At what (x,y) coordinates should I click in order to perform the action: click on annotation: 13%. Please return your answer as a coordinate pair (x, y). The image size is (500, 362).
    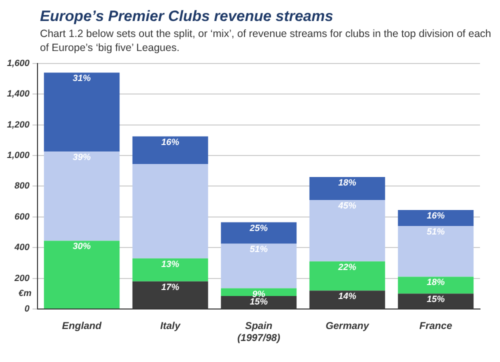
    Looking at the image, I should click on (170, 264).